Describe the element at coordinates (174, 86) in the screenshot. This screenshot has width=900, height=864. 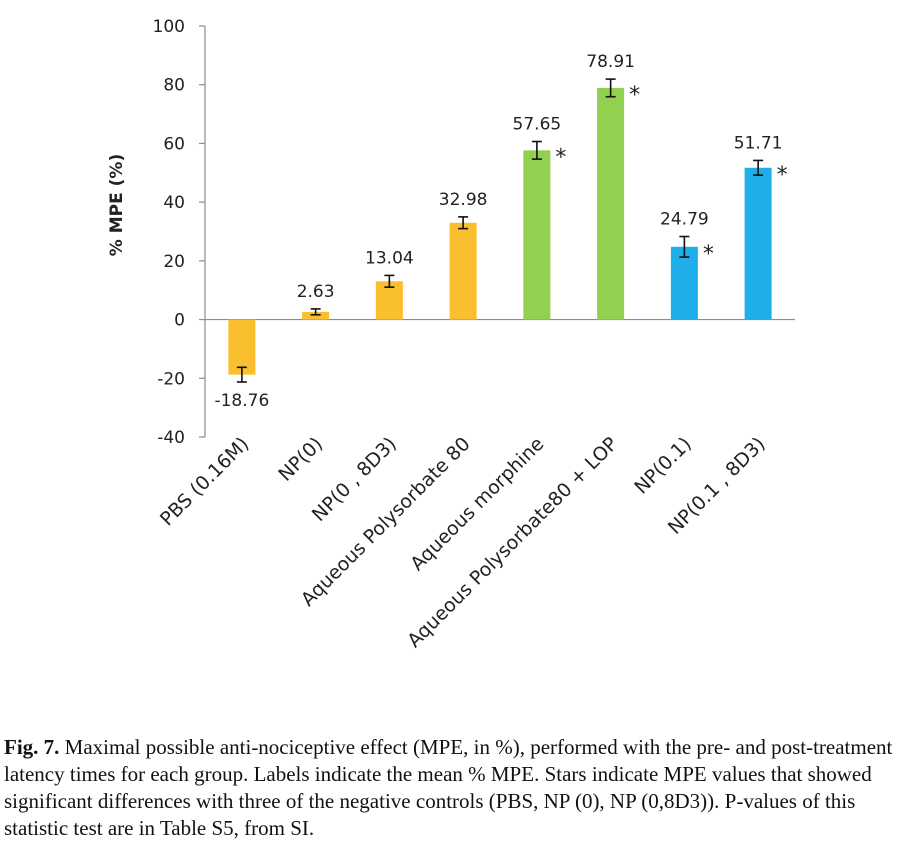
I see `y-tick-label: 80` at that location.